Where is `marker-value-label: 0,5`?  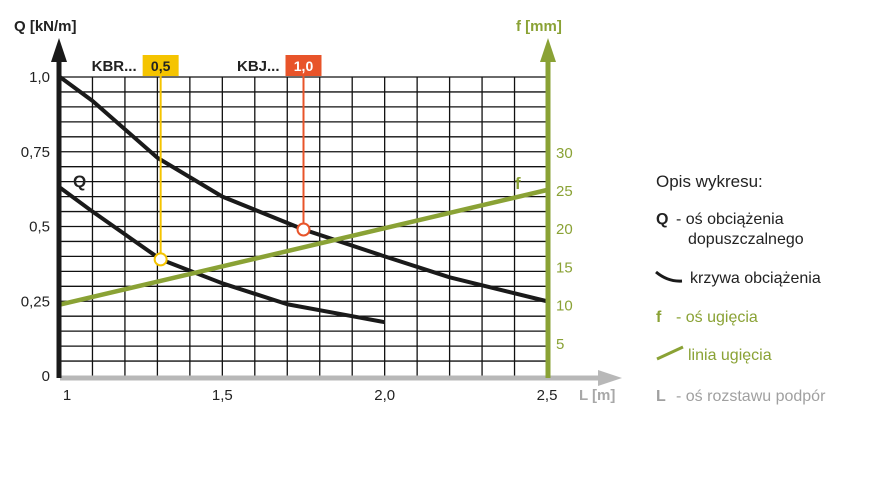 marker-value-label: 0,5 is located at coordinates (161, 66).